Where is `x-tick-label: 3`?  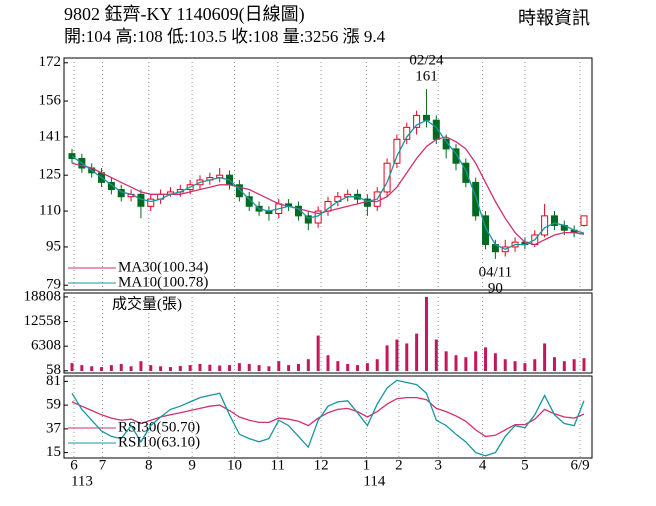
x-tick-label: 3 is located at coordinates (439, 465).